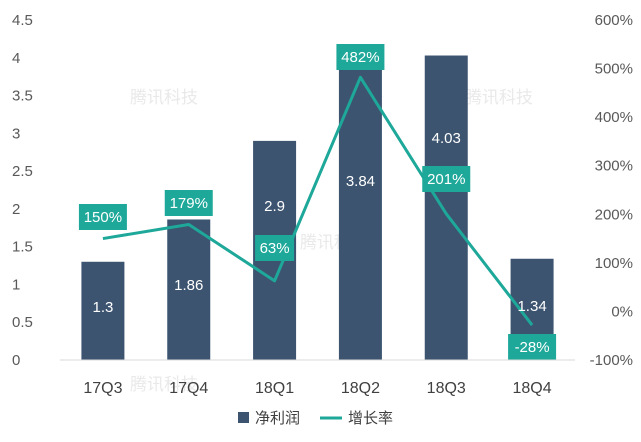 The width and height of the screenshot is (641, 442). I want to click on rate-label: 63%, so click(275, 248).